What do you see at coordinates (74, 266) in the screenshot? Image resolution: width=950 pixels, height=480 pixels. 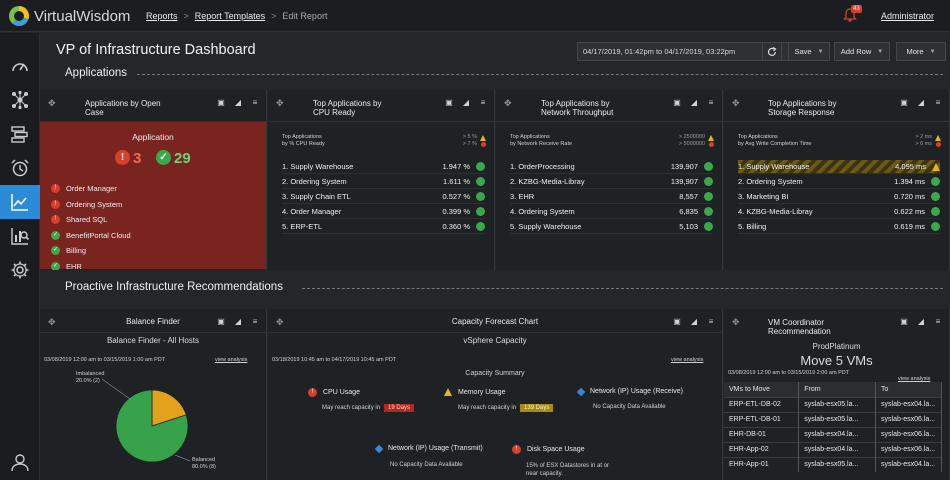 I see `application-name: EHR` at bounding box center [74, 266].